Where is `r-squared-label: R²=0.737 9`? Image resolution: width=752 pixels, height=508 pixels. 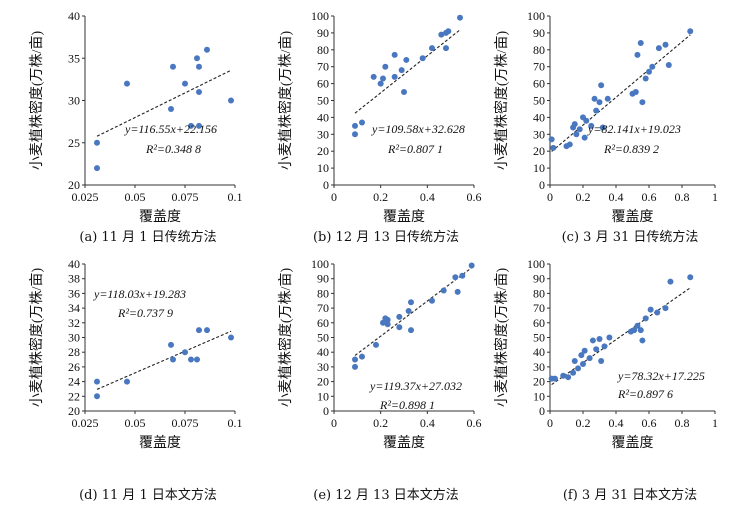
r-squared-label: R²=0.737 9 is located at coordinates (145, 313).